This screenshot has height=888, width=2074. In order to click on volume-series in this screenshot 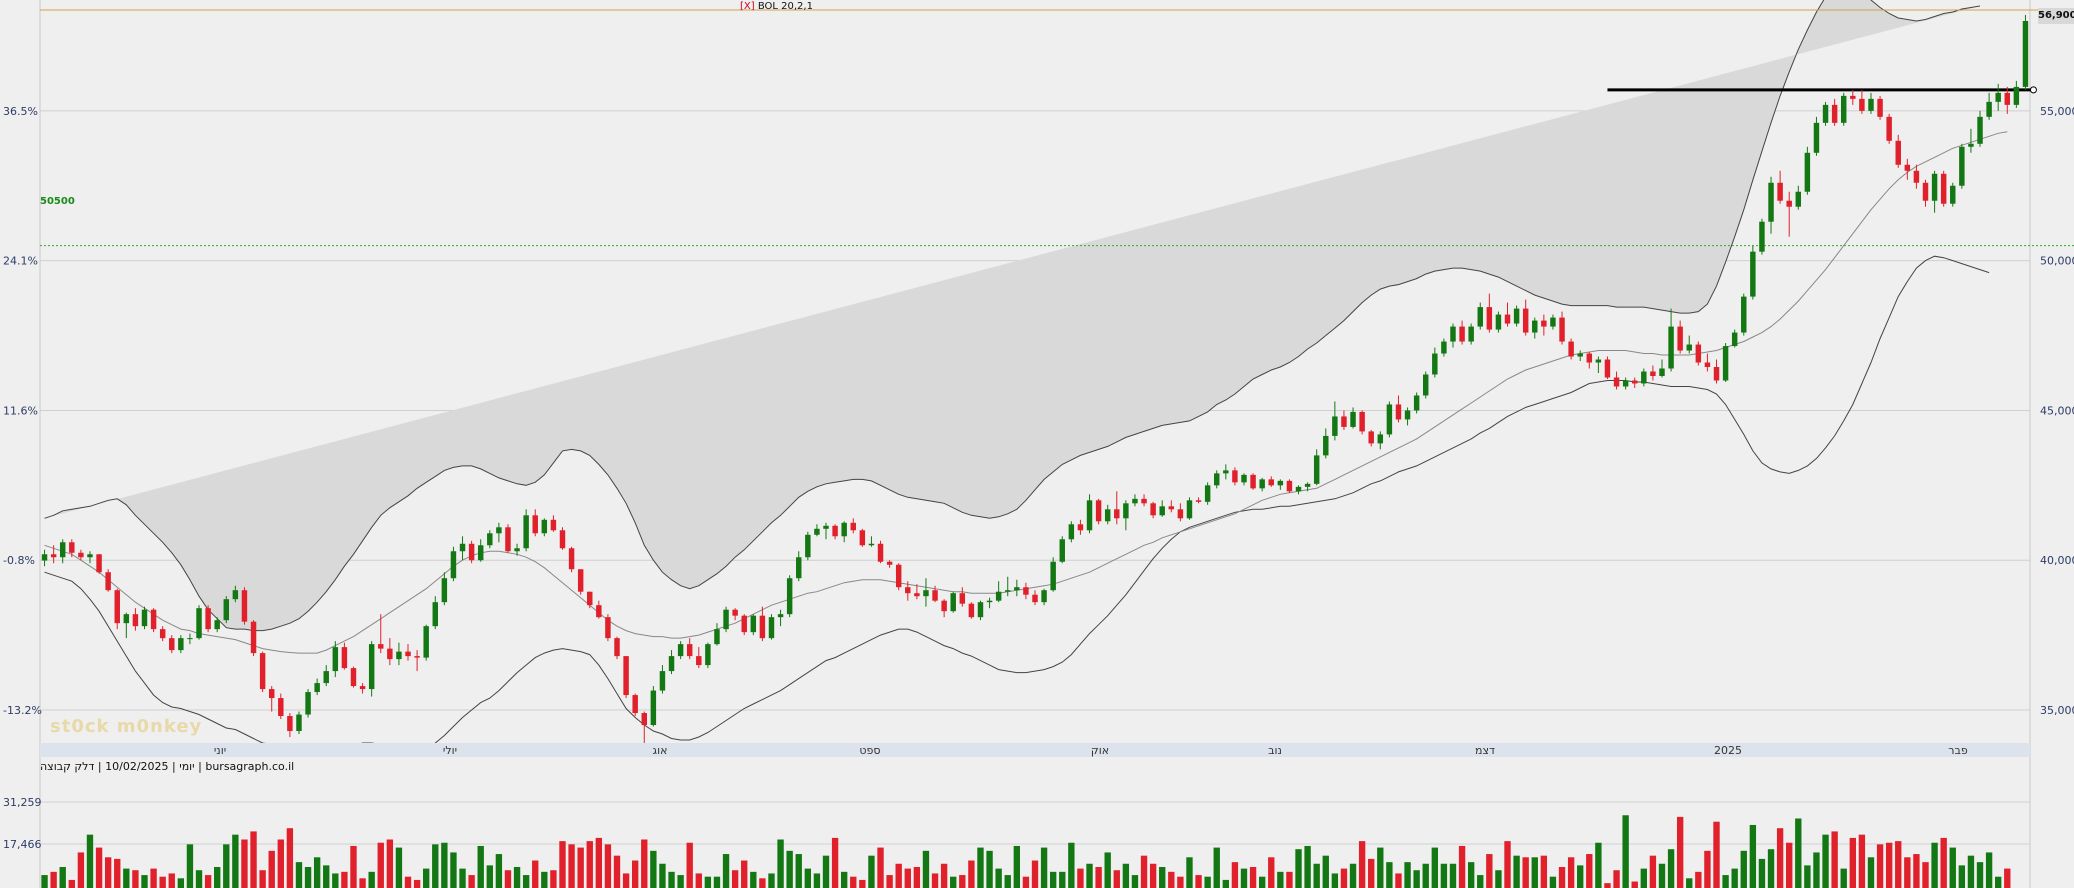, I will do `click(1035, 844)`.